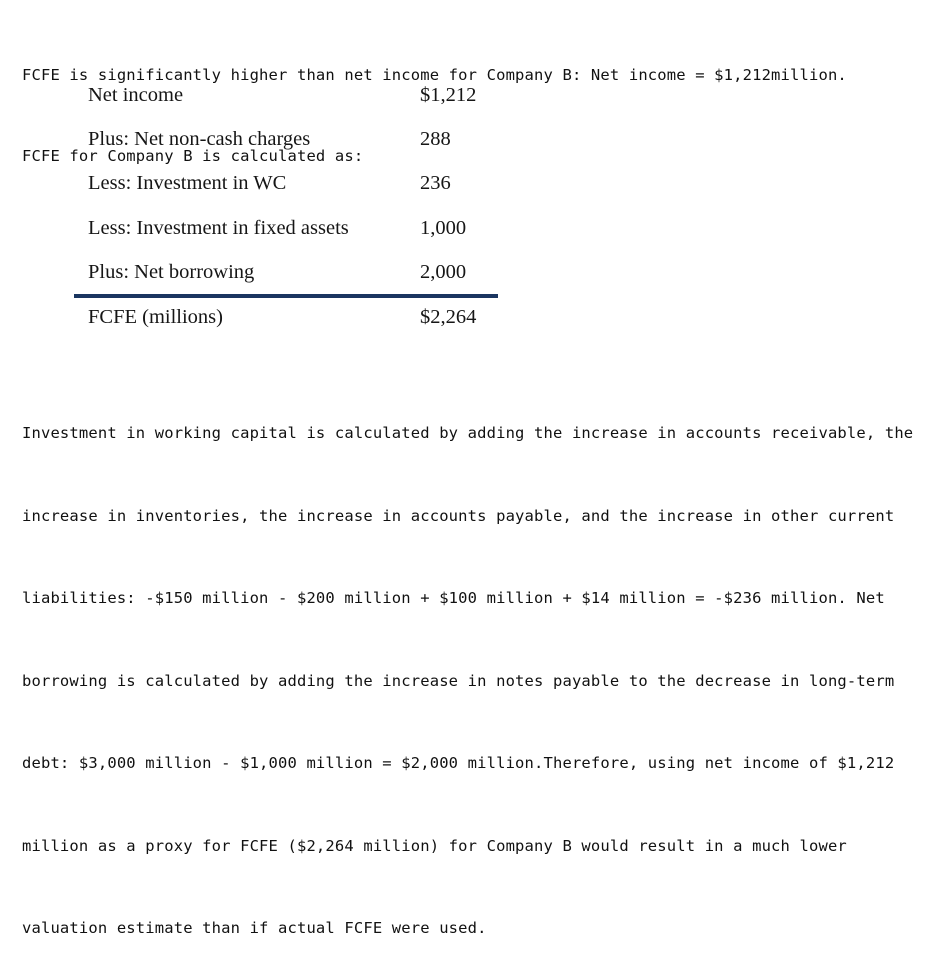  What do you see at coordinates (136, 95) in the screenshot?
I see `row-label: Net income` at bounding box center [136, 95].